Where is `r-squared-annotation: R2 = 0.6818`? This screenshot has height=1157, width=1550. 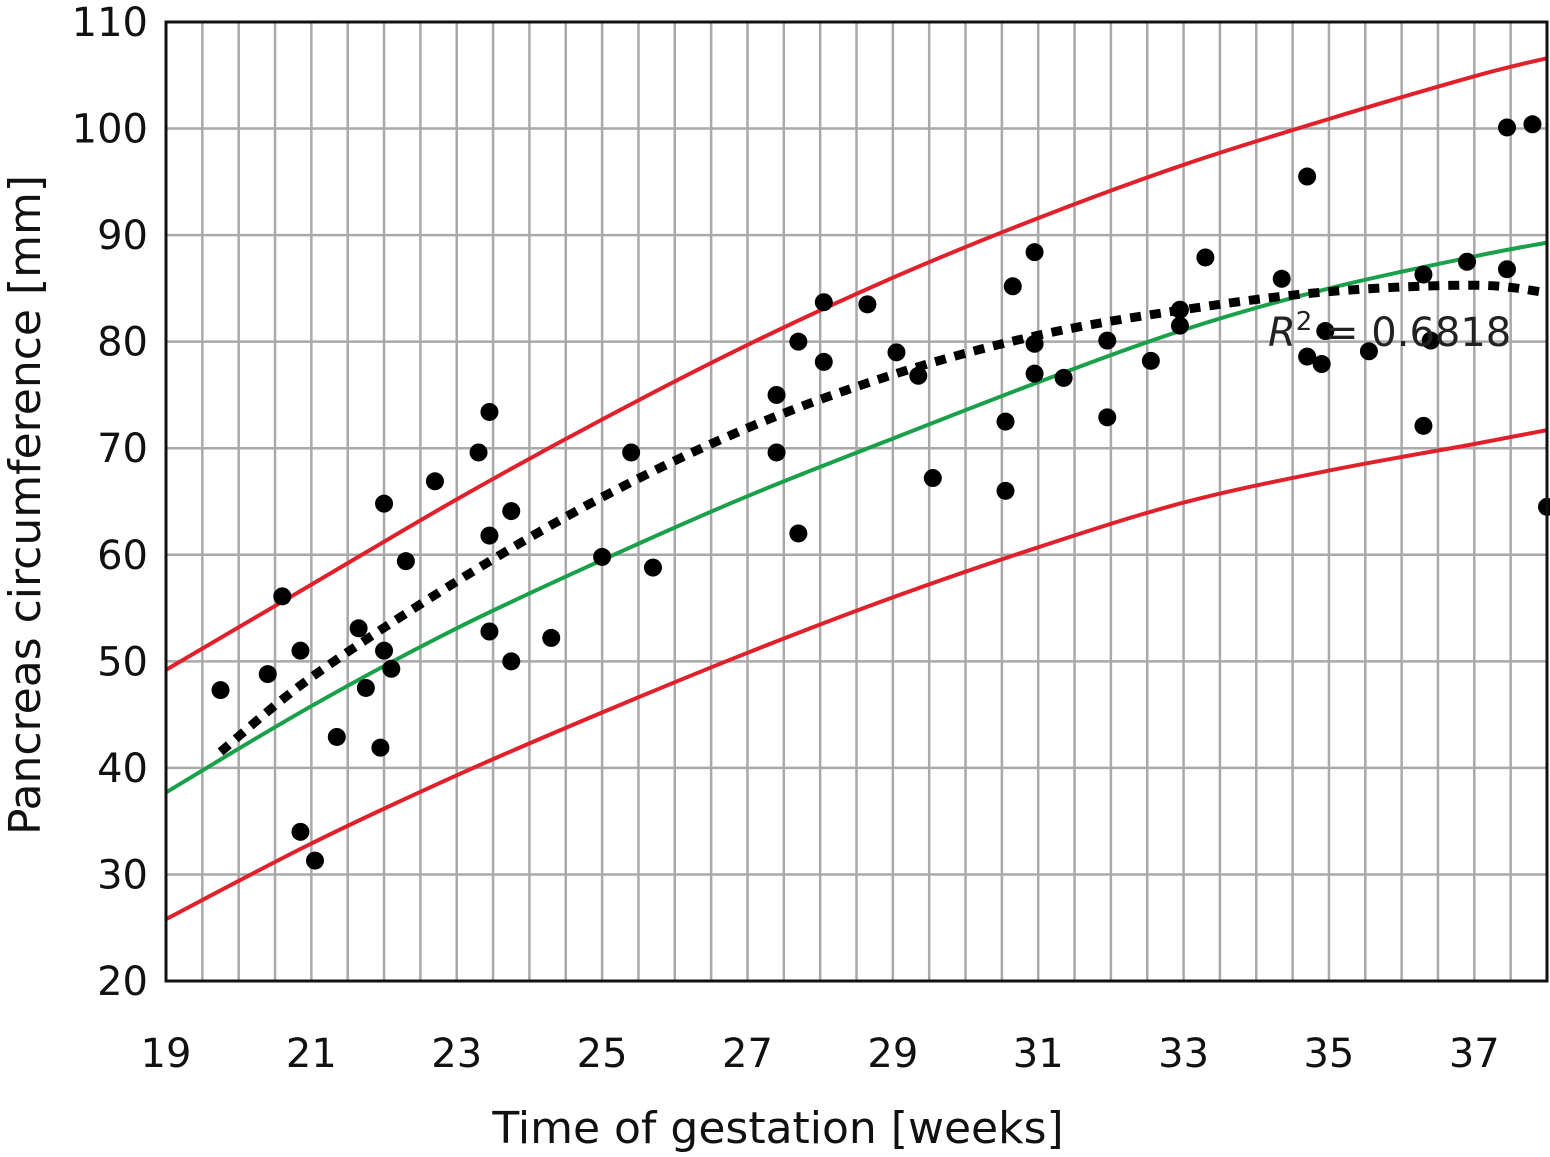
r-squared-annotation: R2 = 0.6818 is located at coordinates (1389, 331).